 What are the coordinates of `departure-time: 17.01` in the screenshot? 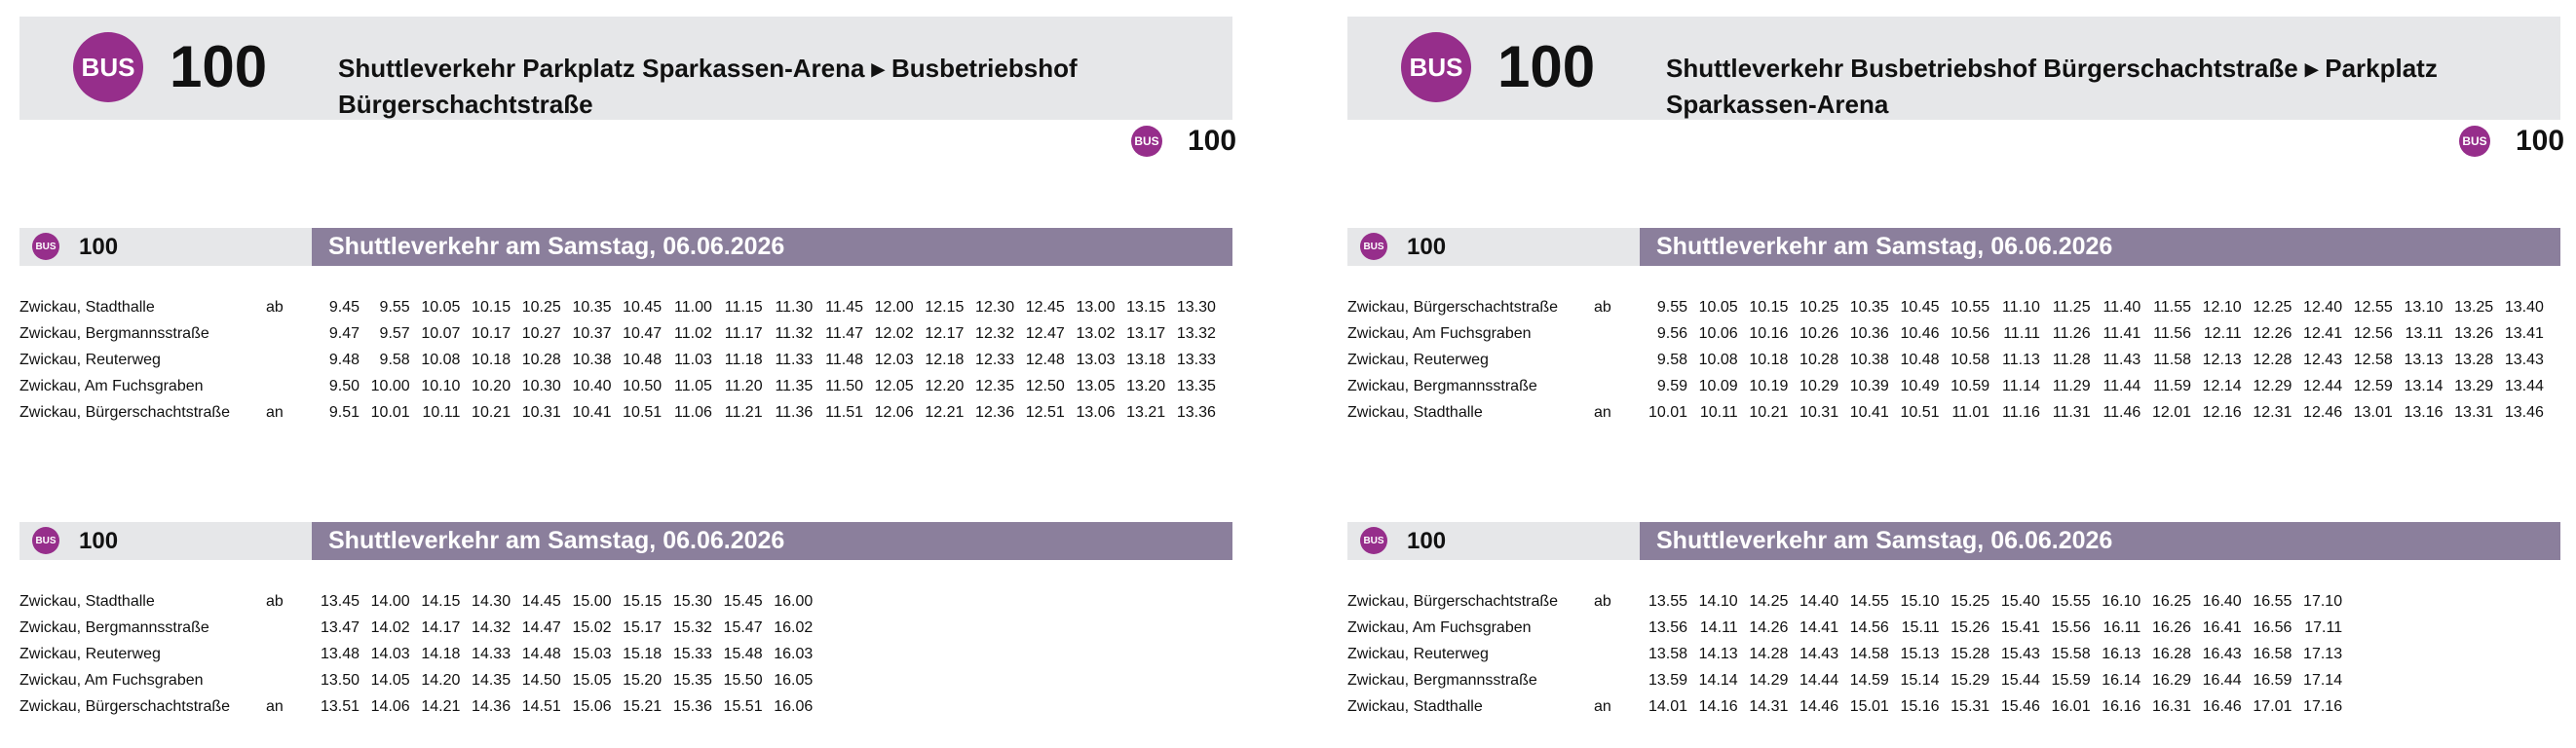 It's located at (2272, 707).